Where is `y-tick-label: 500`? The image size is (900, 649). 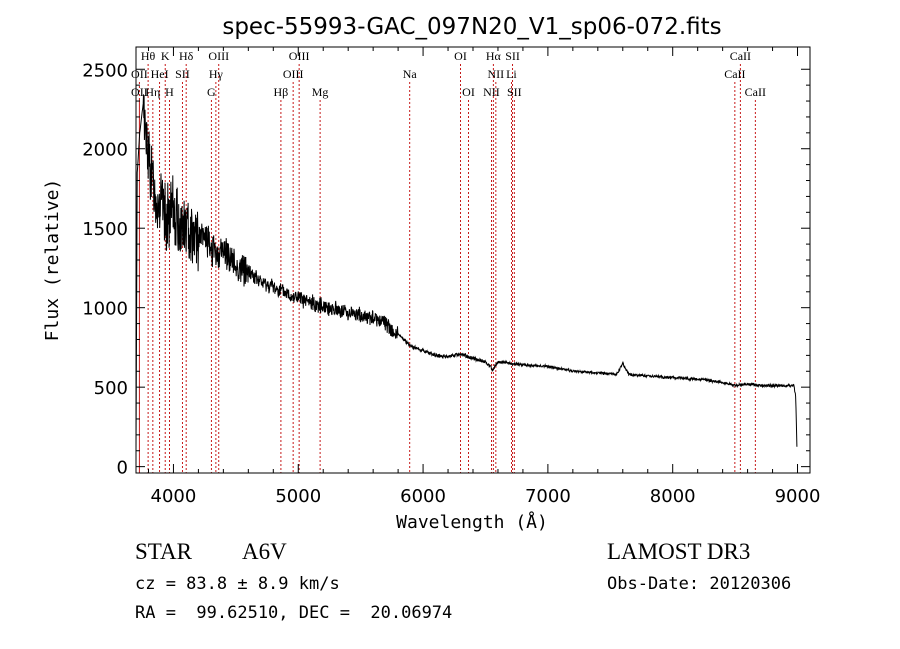 y-tick-label: 500 is located at coordinates (111, 388).